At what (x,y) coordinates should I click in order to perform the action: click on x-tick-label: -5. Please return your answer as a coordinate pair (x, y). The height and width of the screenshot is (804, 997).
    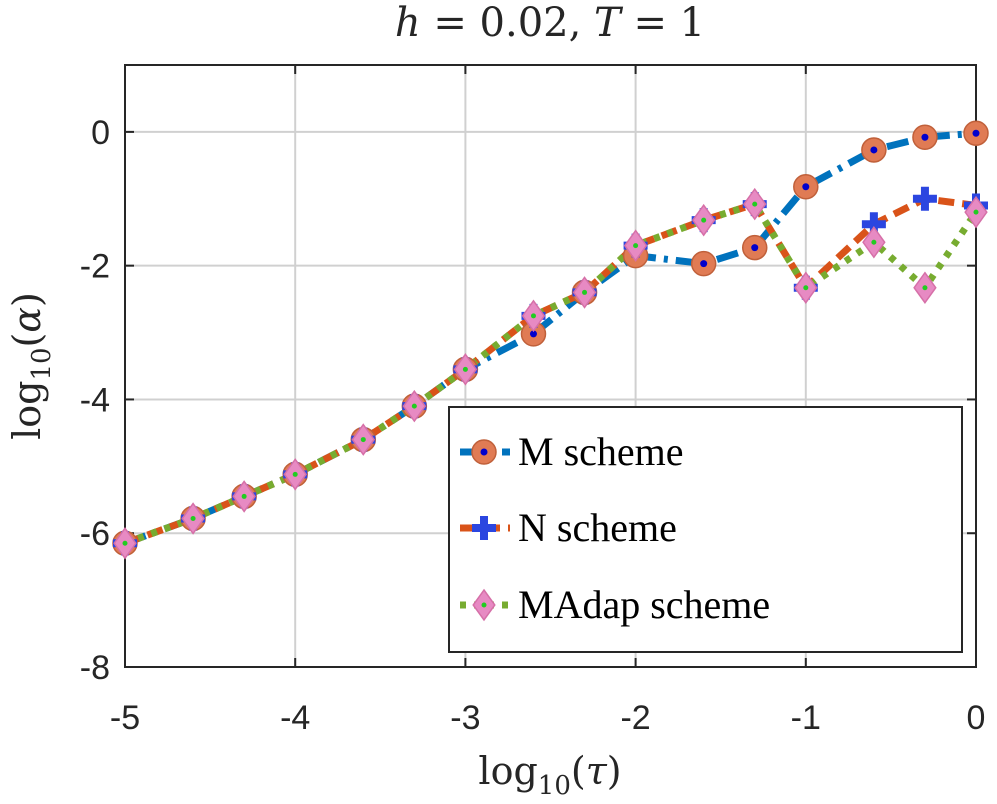
    Looking at the image, I should click on (125, 718).